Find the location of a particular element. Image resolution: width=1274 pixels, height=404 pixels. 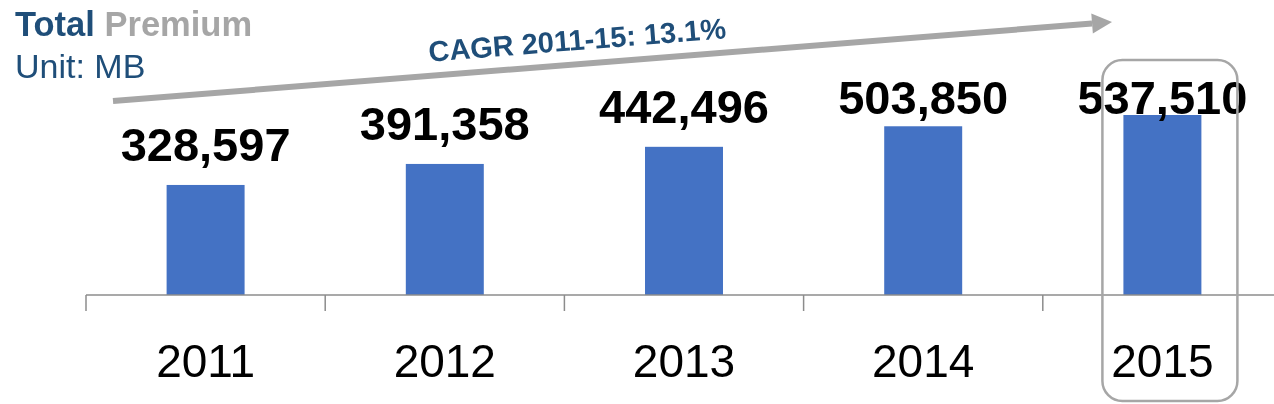

x-tick-label: 2012 is located at coordinates (444, 361).